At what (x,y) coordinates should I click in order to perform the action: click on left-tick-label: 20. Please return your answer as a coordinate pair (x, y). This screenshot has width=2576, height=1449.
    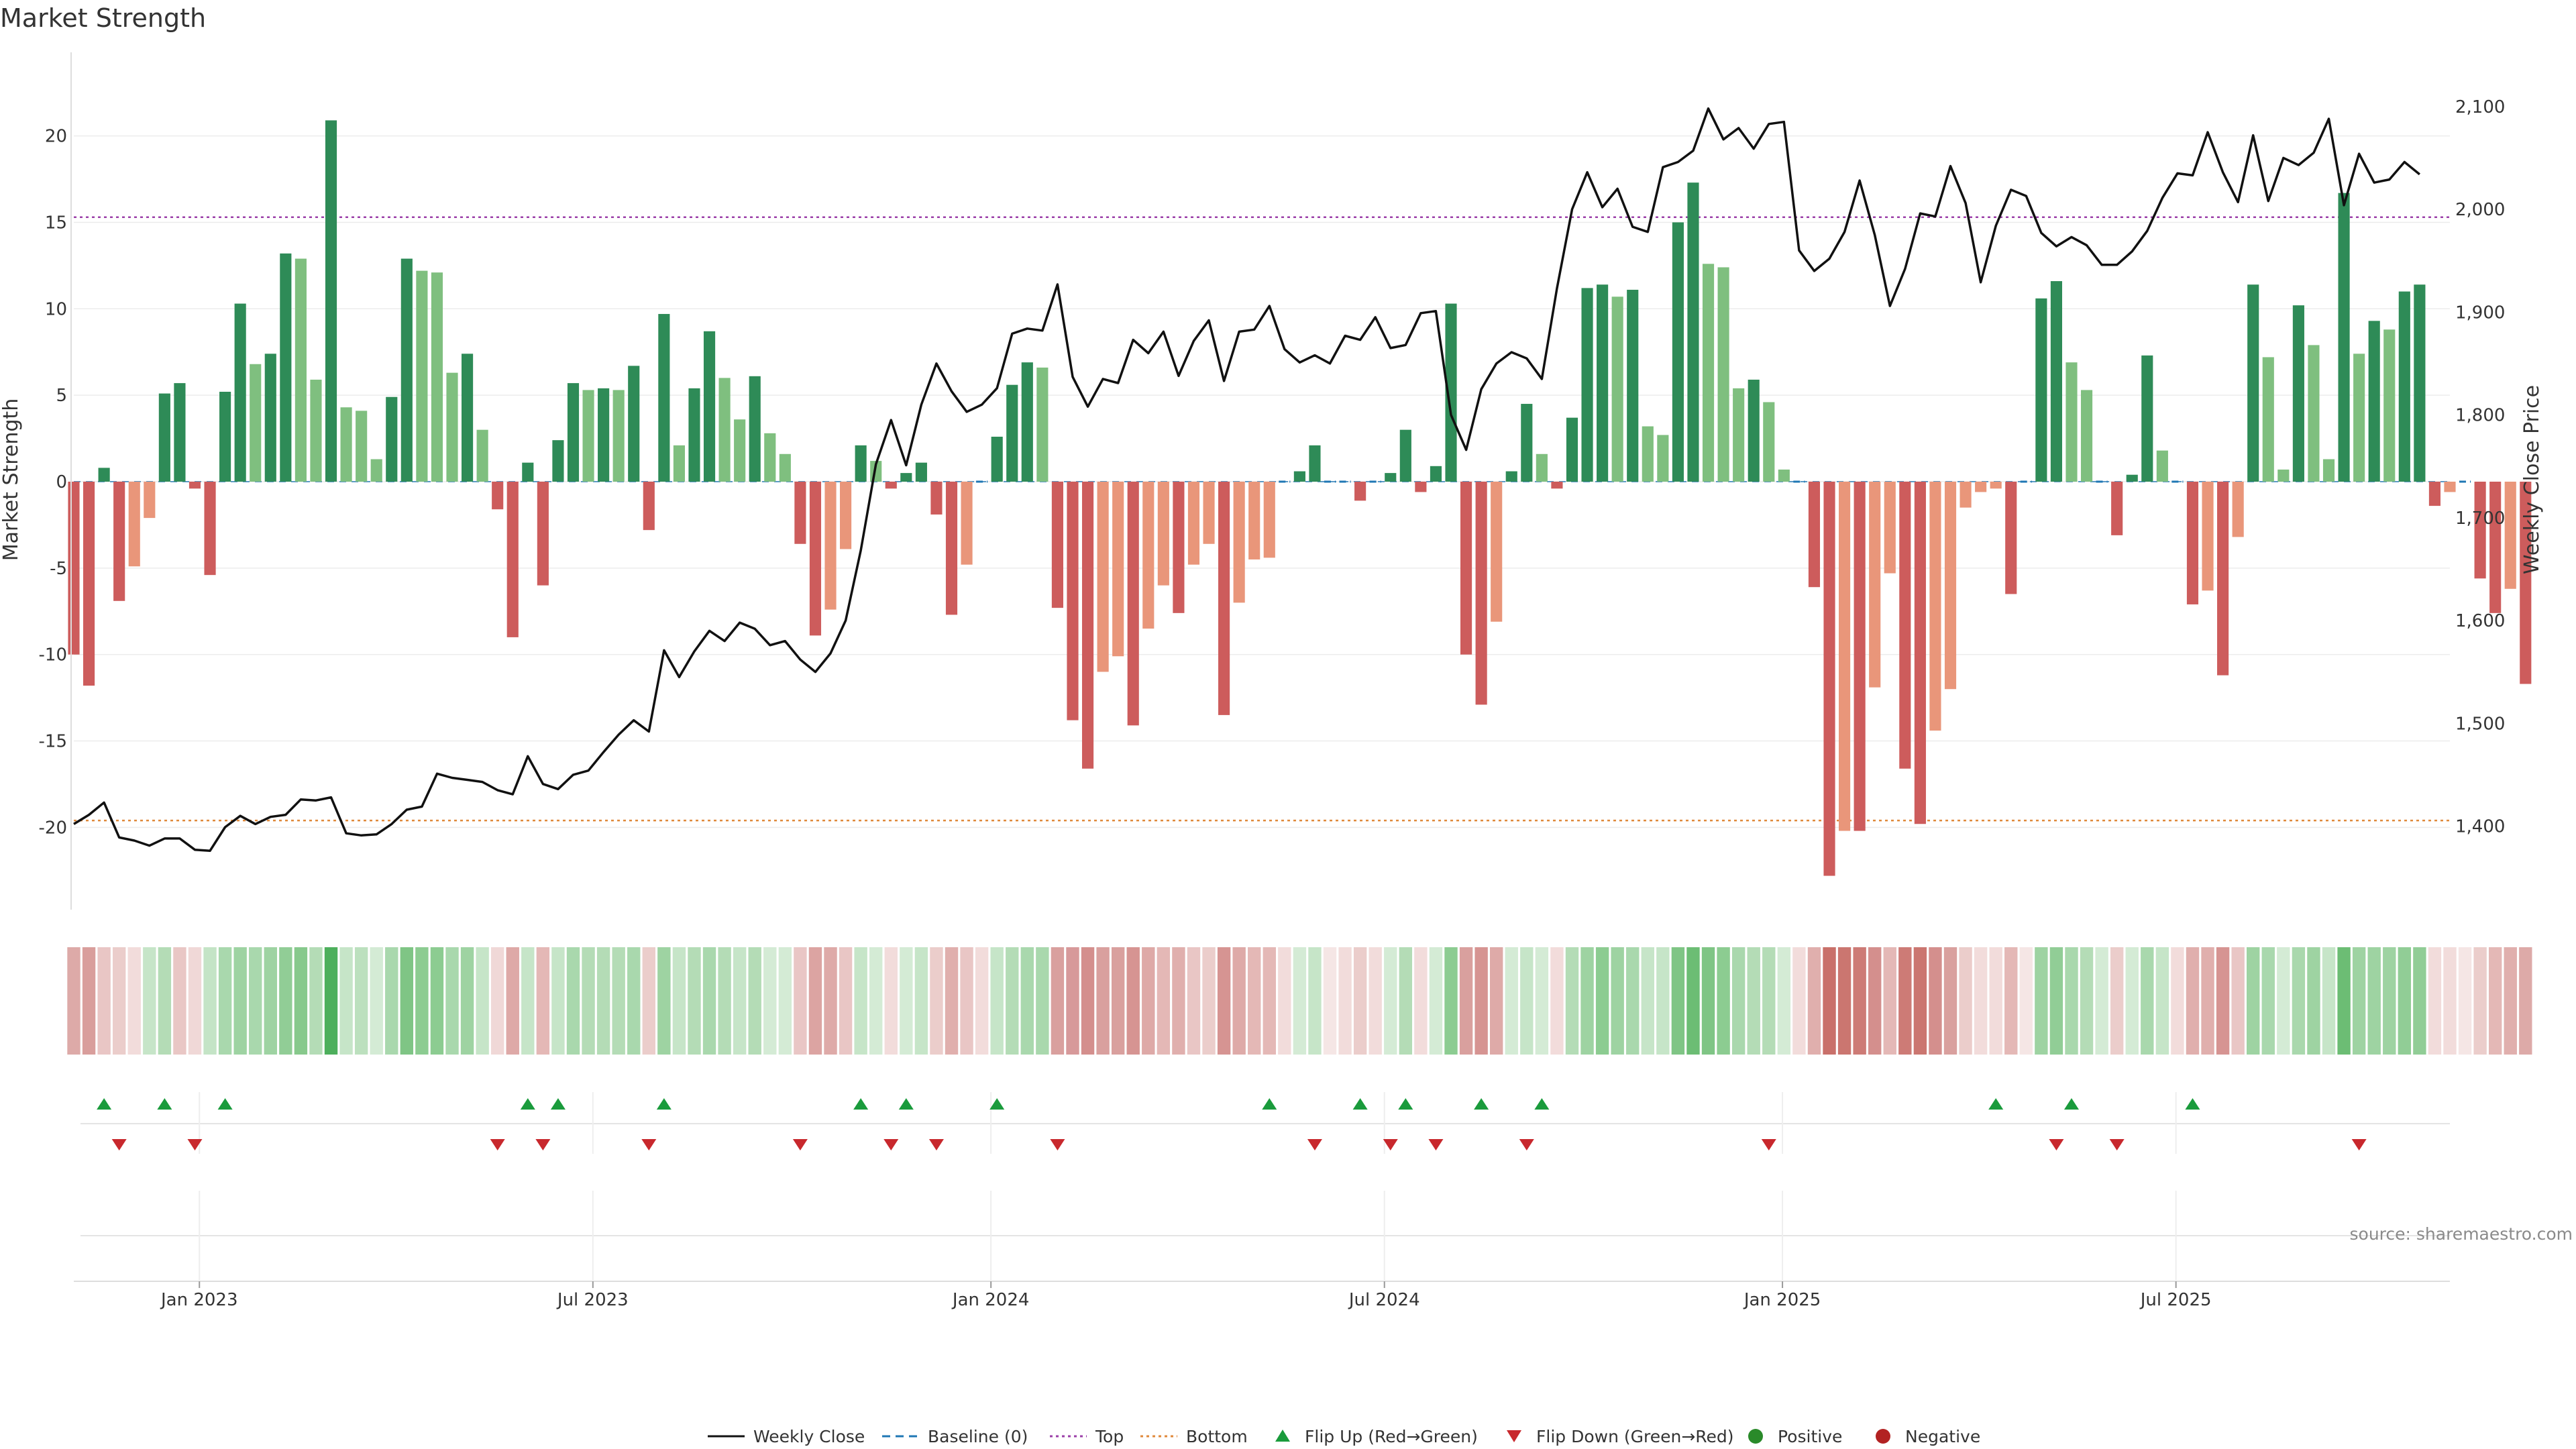
    Looking at the image, I should click on (56, 137).